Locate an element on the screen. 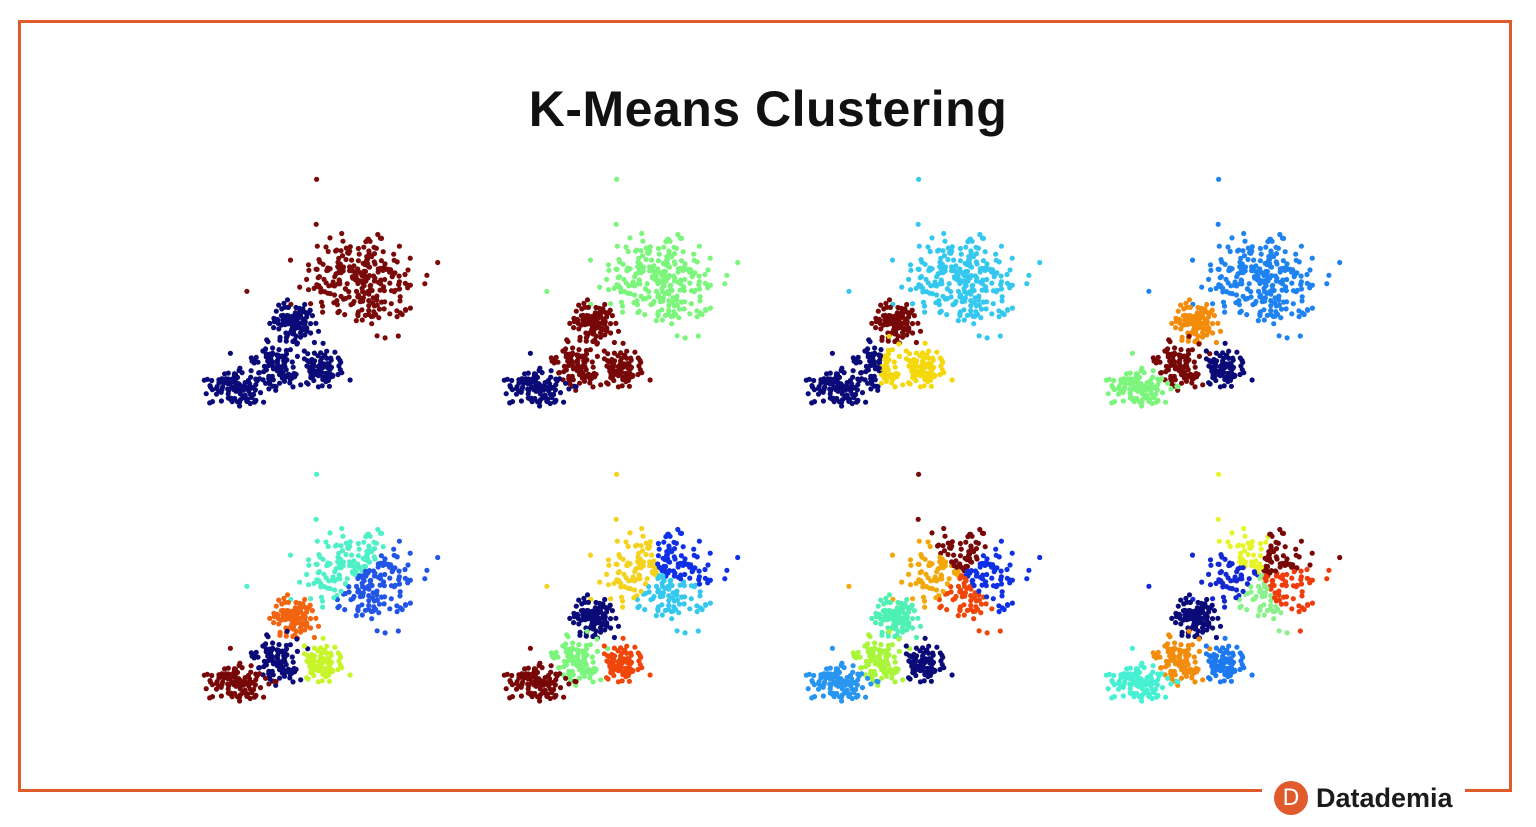  datademia-logo-icon: D is located at coordinates (1291, 798).